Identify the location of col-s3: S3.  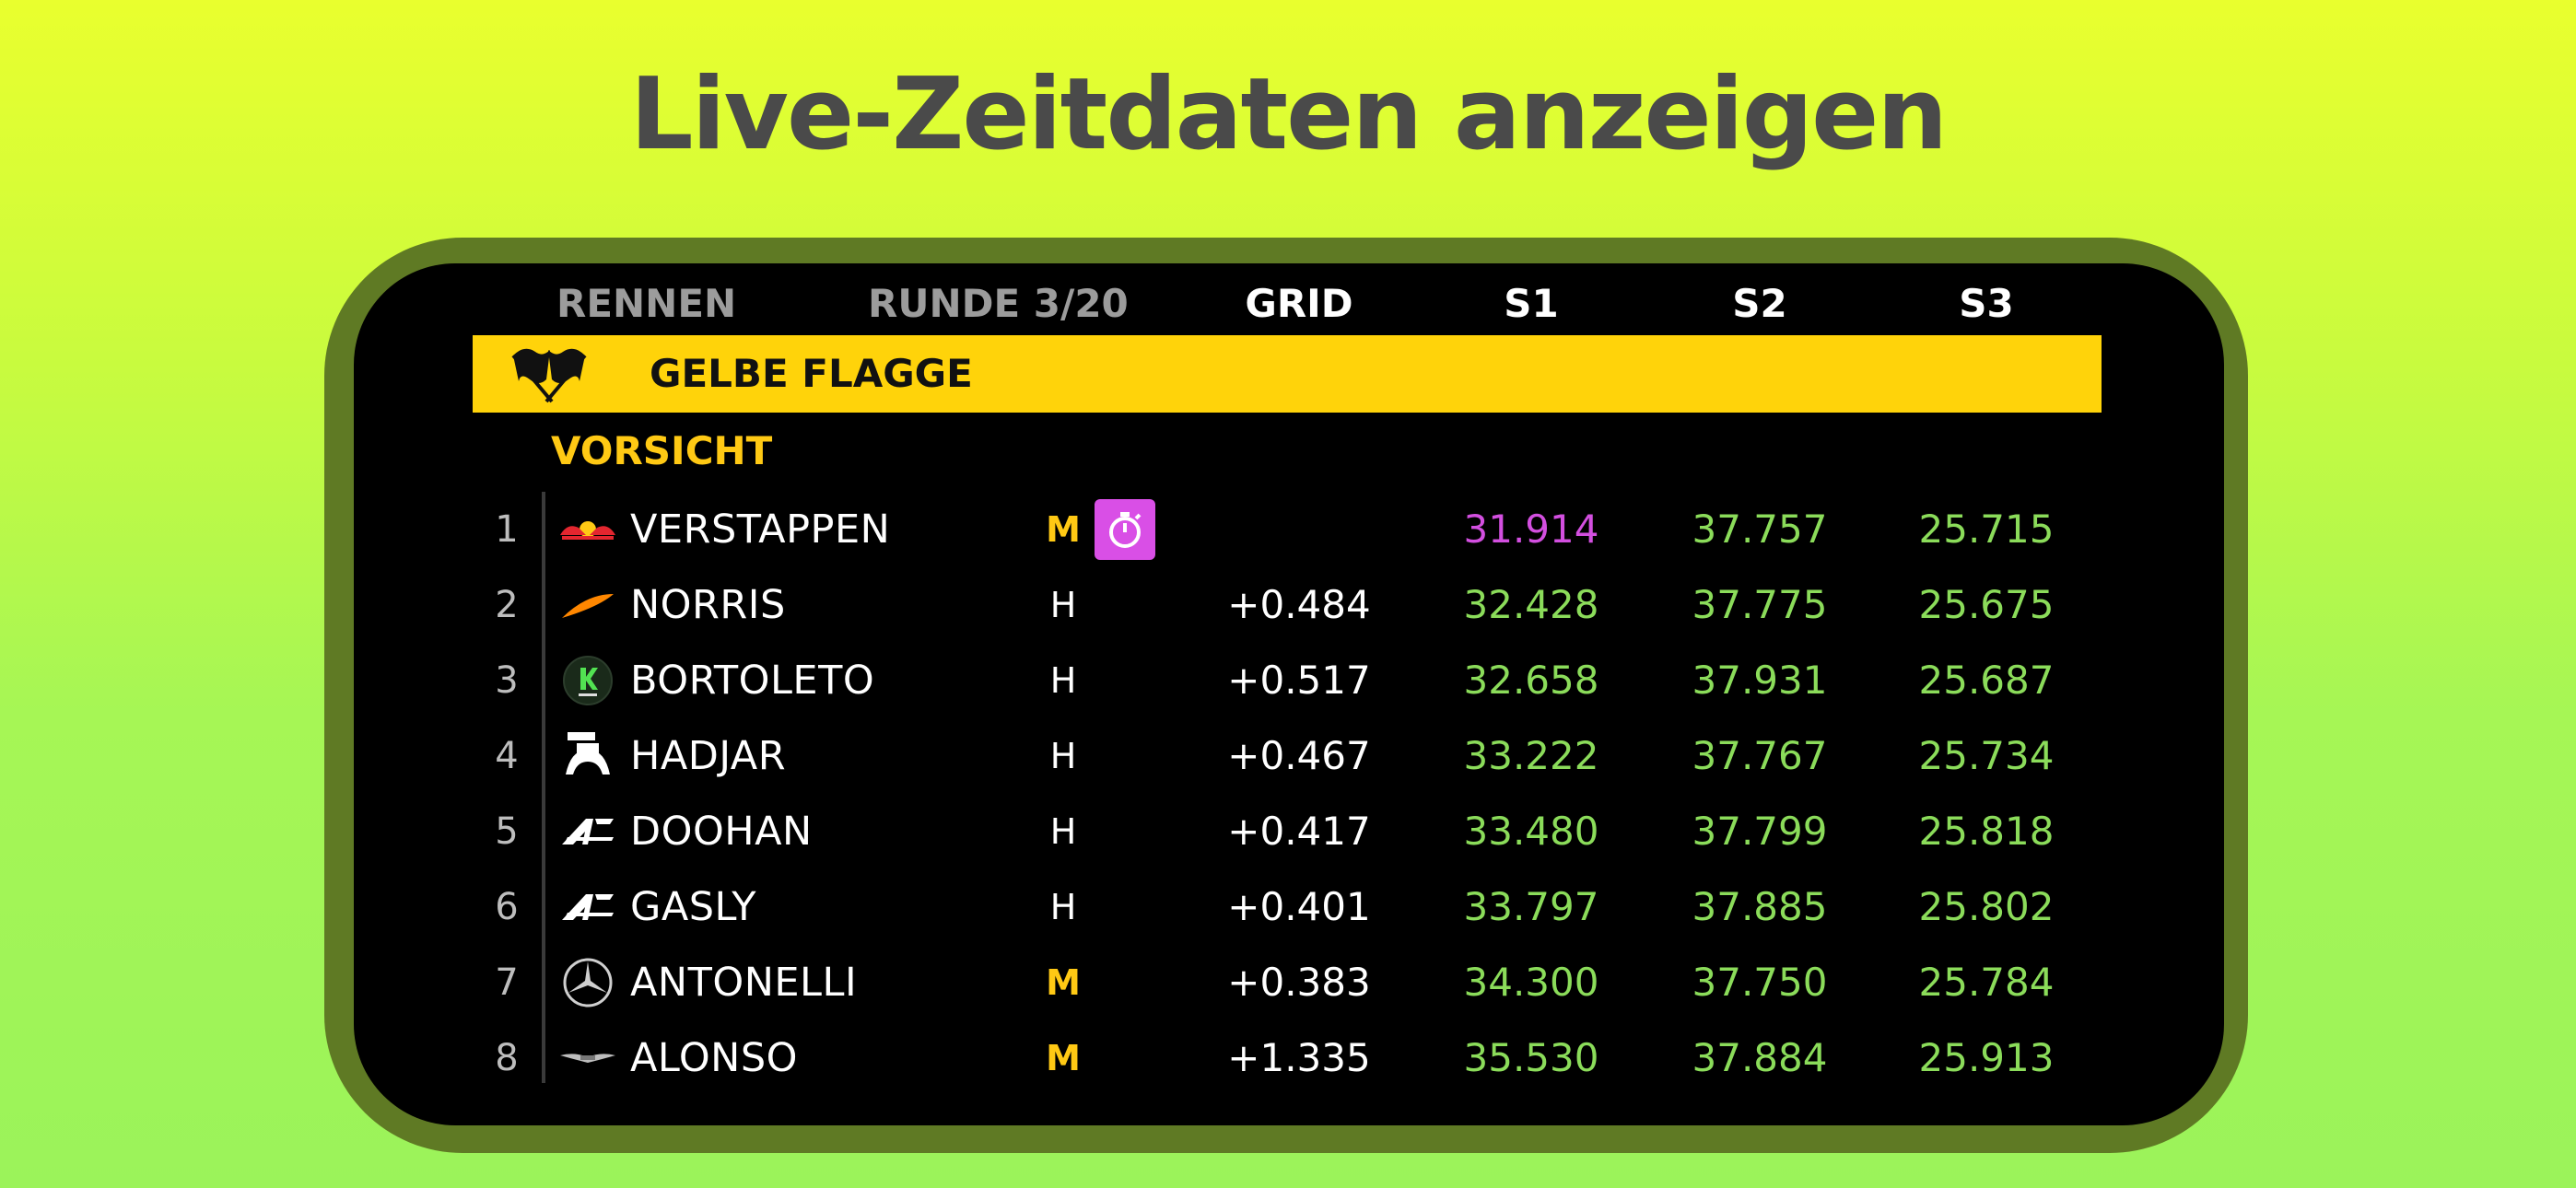
(1986, 303).